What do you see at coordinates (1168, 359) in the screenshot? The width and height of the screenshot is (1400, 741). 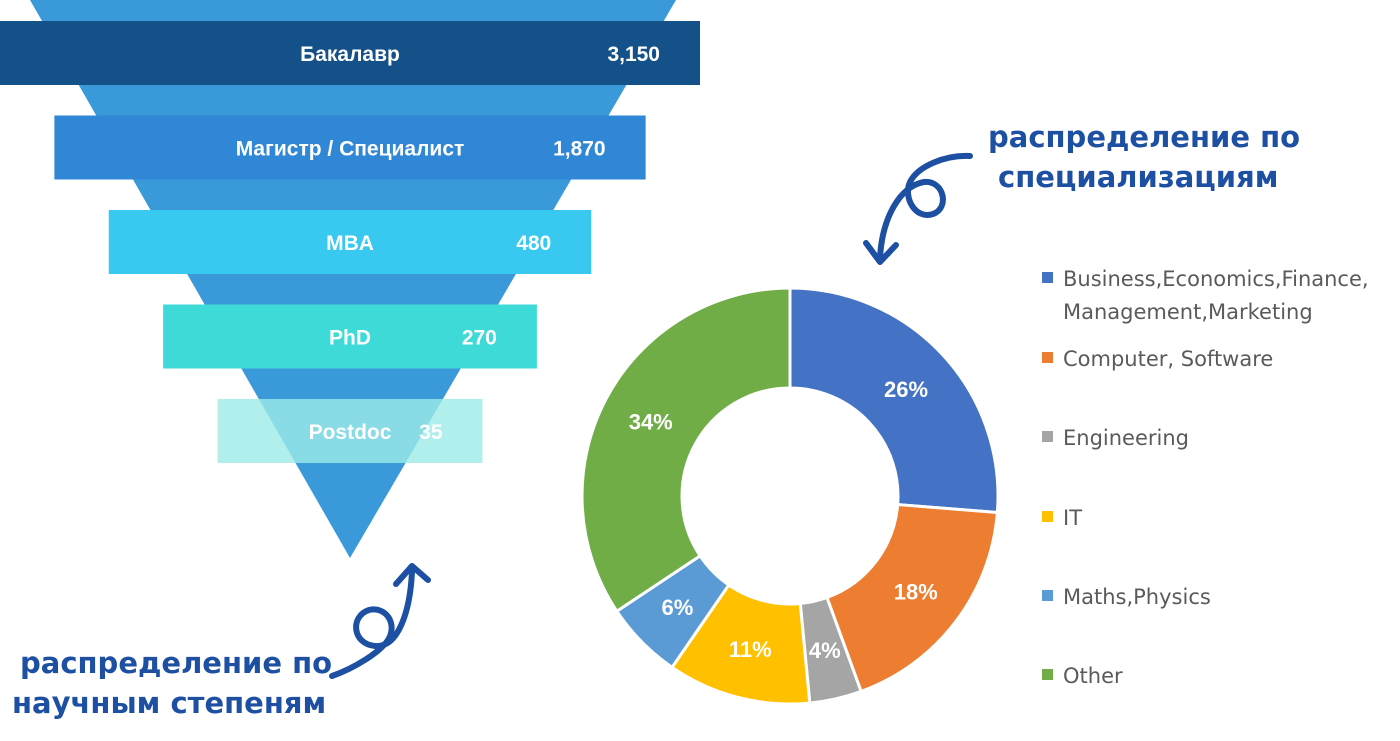 I see `legend-label: Computer, Software` at bounding box center [1168, 359].